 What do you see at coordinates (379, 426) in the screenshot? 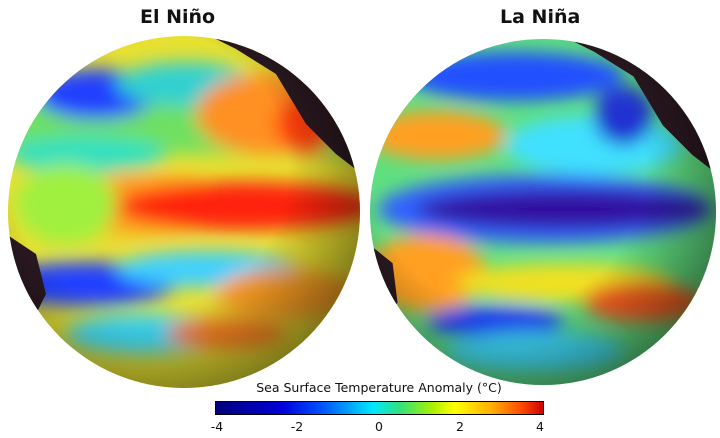
I see `colorbar-tick: 0` at bounding box center [379, 426].